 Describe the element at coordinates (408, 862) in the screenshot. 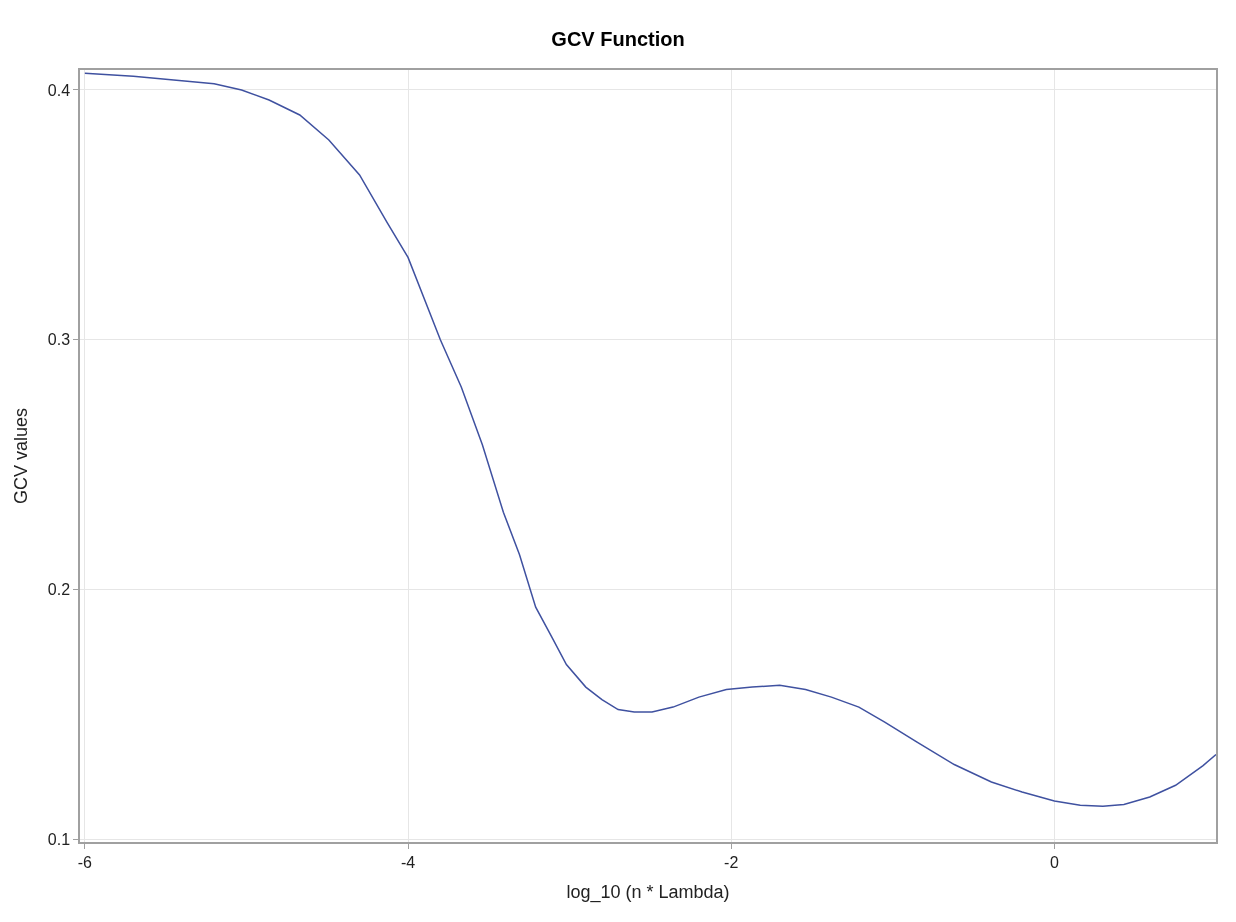

I see `x-tick-label: -4` at that location.